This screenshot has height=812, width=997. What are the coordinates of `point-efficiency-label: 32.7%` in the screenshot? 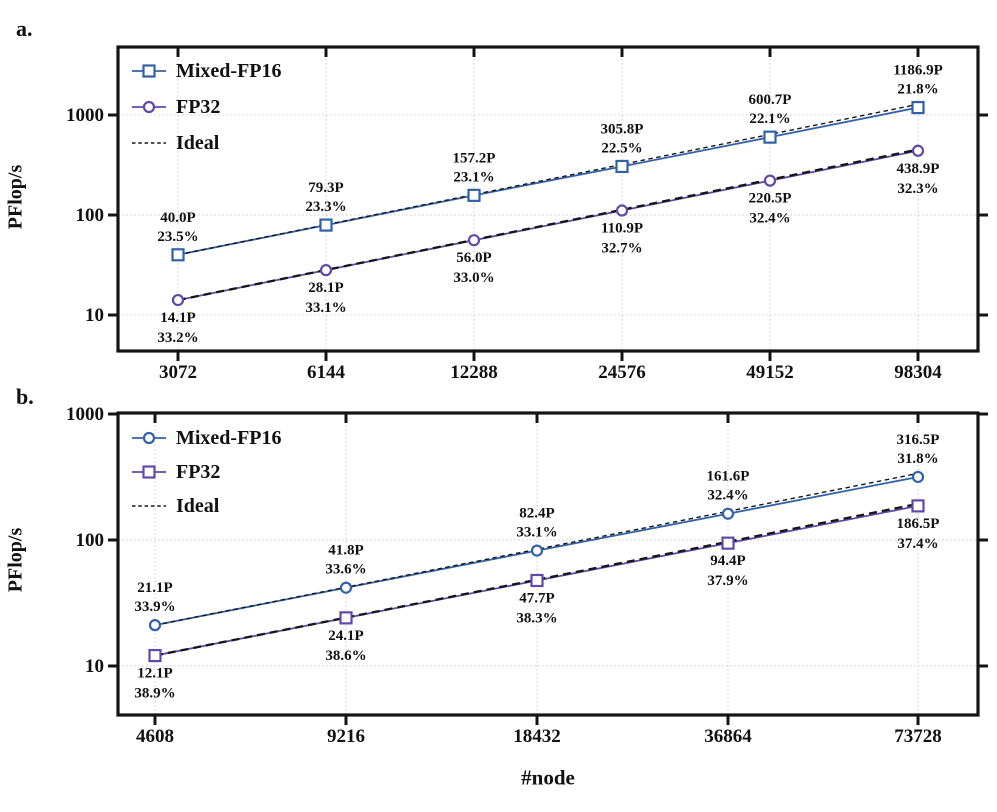 It's located at (621, 249).